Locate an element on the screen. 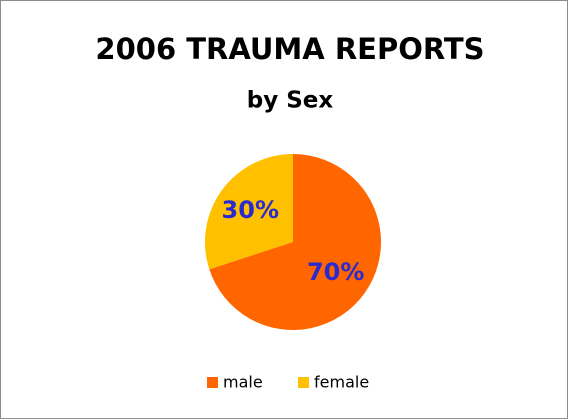 This screenshot has width=569, height=420. legend-label: female is located at coordinates (341, 382).